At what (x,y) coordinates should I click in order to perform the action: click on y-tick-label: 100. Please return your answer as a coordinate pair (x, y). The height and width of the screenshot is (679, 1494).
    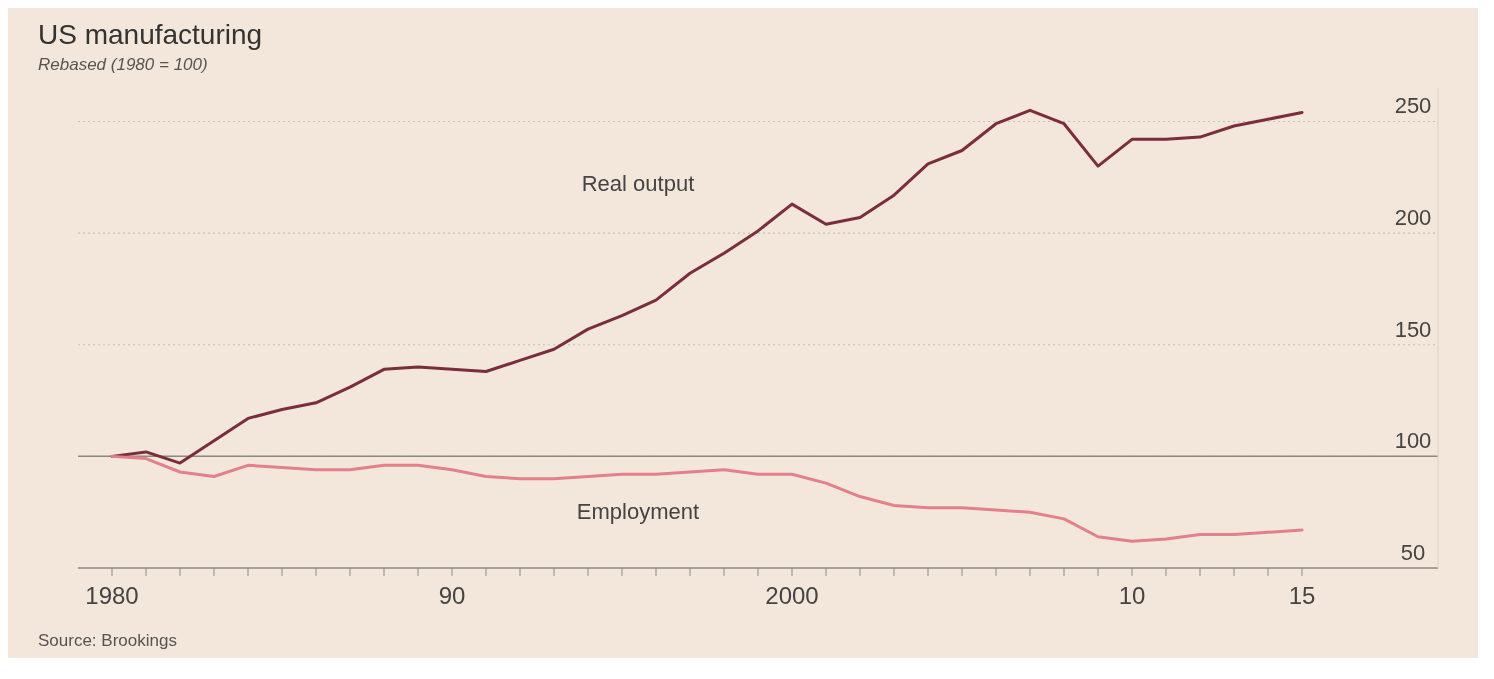
    Looking at the image, I should click on (1413, 441).